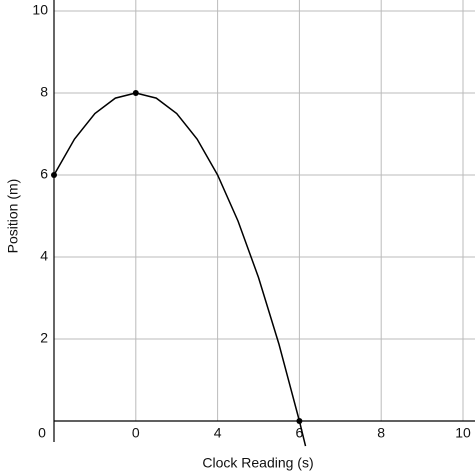 The width and height of the screenshot is (475, 474). What do you see at coordinates (44, 174) in the screenshot?
I see `y-tick-label: 6` at bounding box center [44, 174].